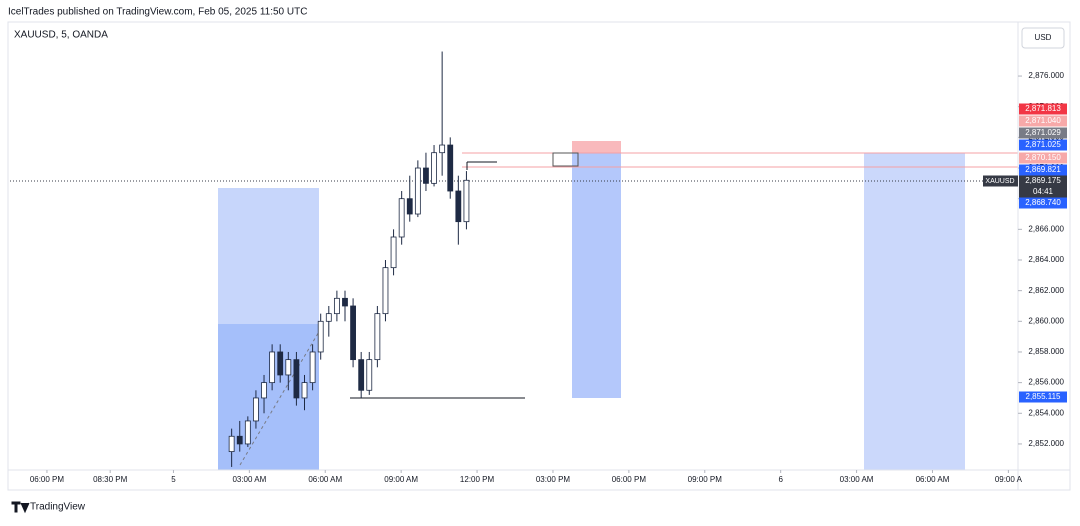 The width and height of the screenshot is (1080, 526). Describe the element at coordinates (1009, 479) in the screenshot. I see `x-tick-label: 09:00 A` at that location.